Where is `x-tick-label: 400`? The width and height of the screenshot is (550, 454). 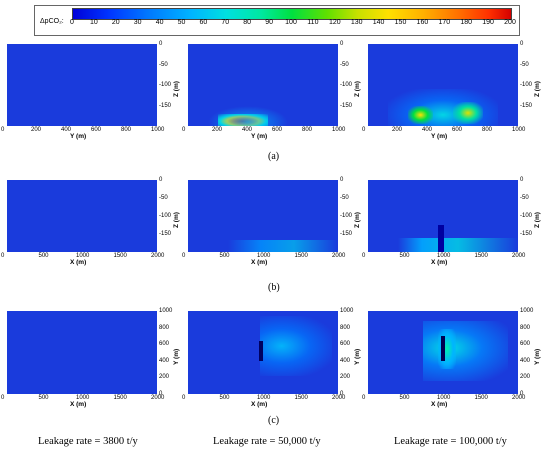
x-tick-label: 400 is located at coordinates (427, 130).